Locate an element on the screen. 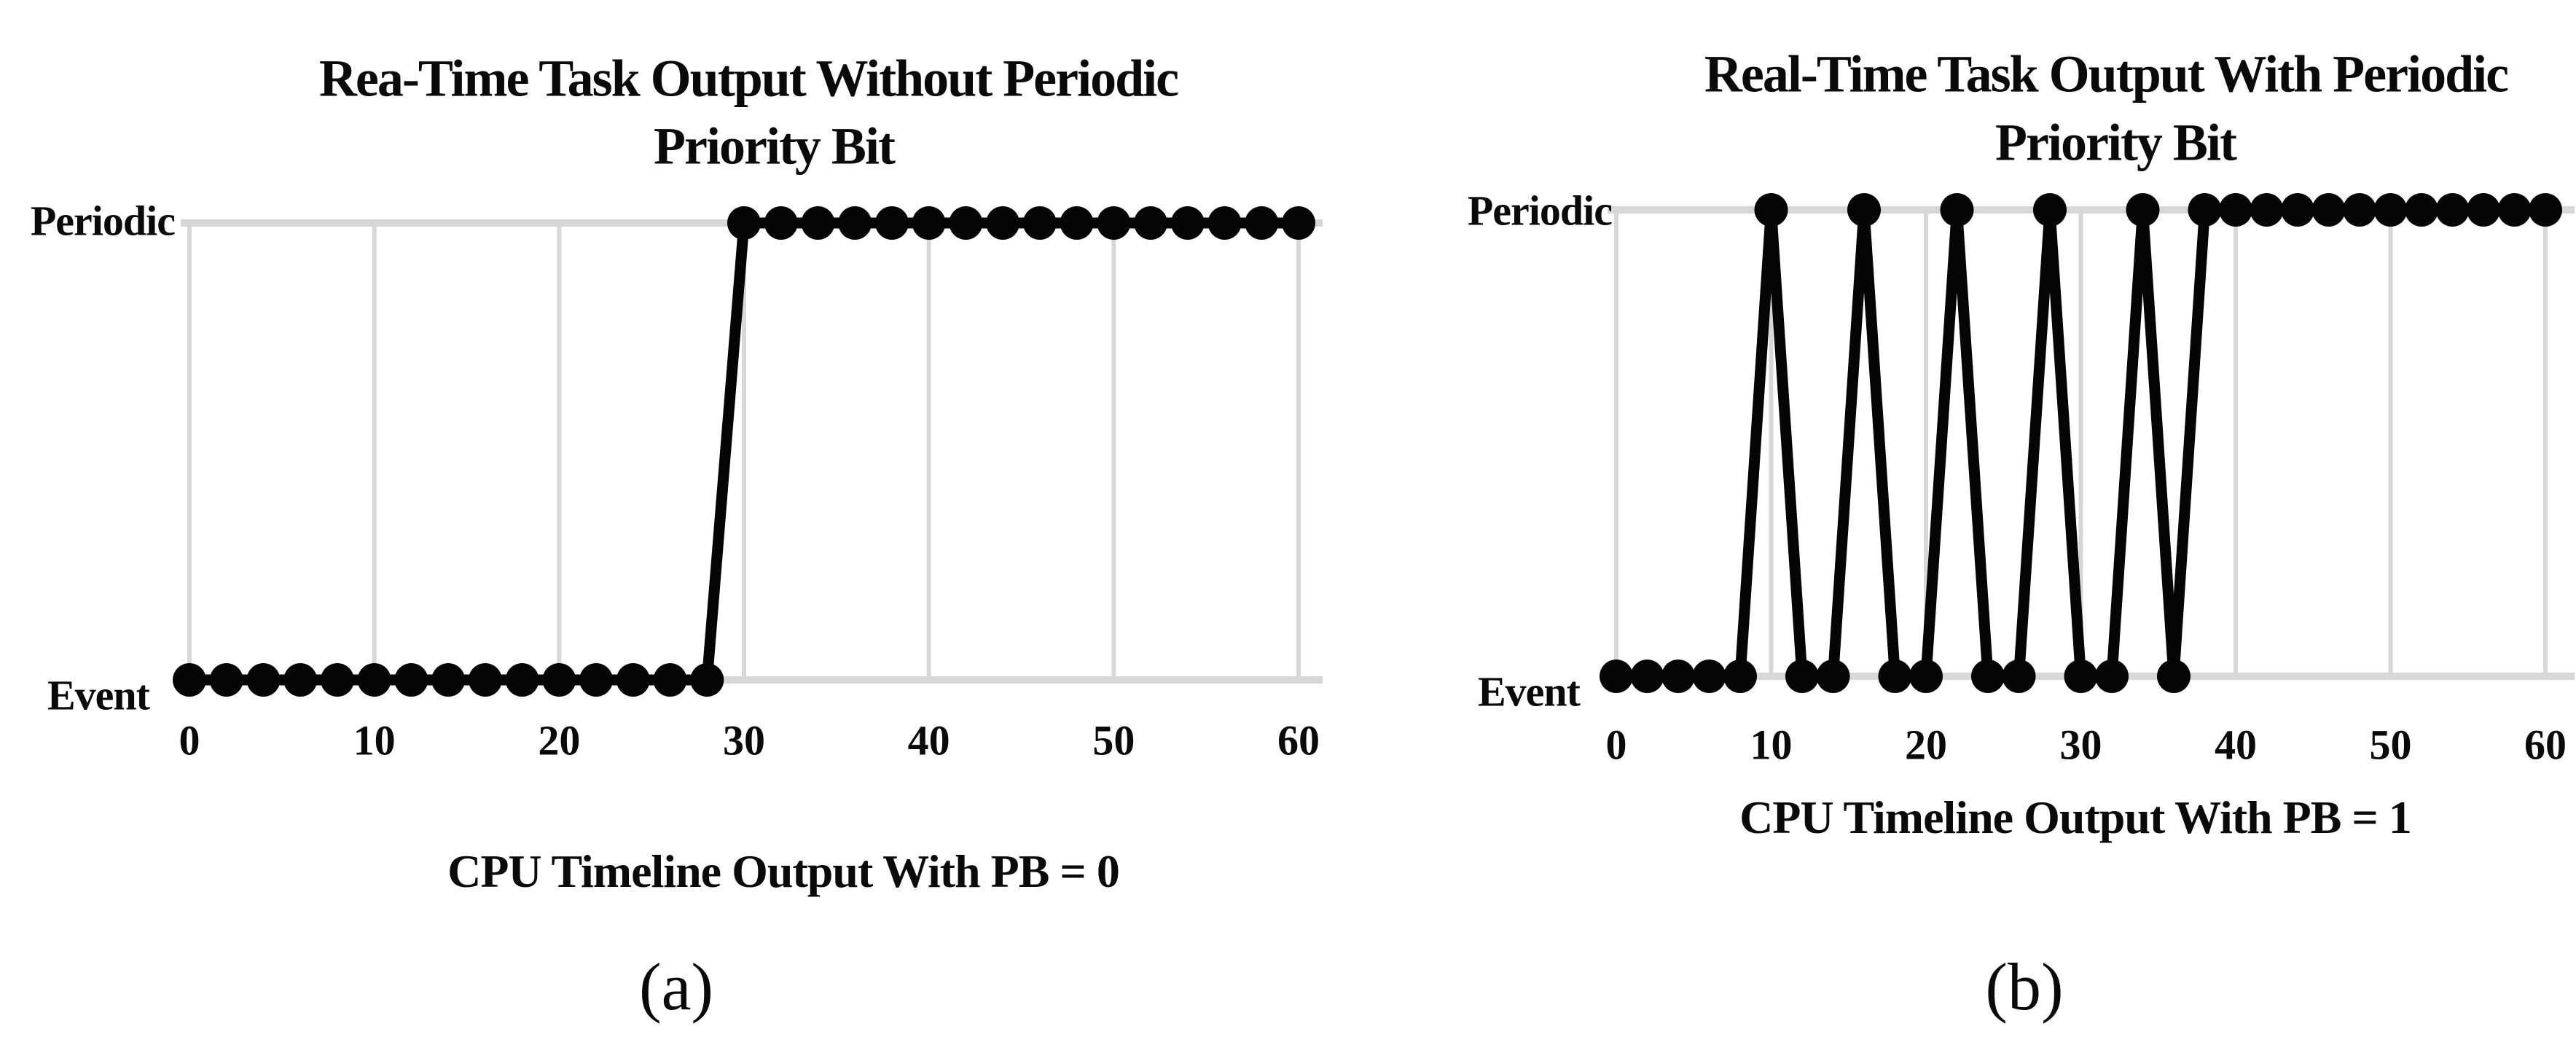 The width and height of the screenshot is (2576, 1037). chart-a-caption: CPU Timeline Output With PB = 0 is located at coordinates (783, 871).